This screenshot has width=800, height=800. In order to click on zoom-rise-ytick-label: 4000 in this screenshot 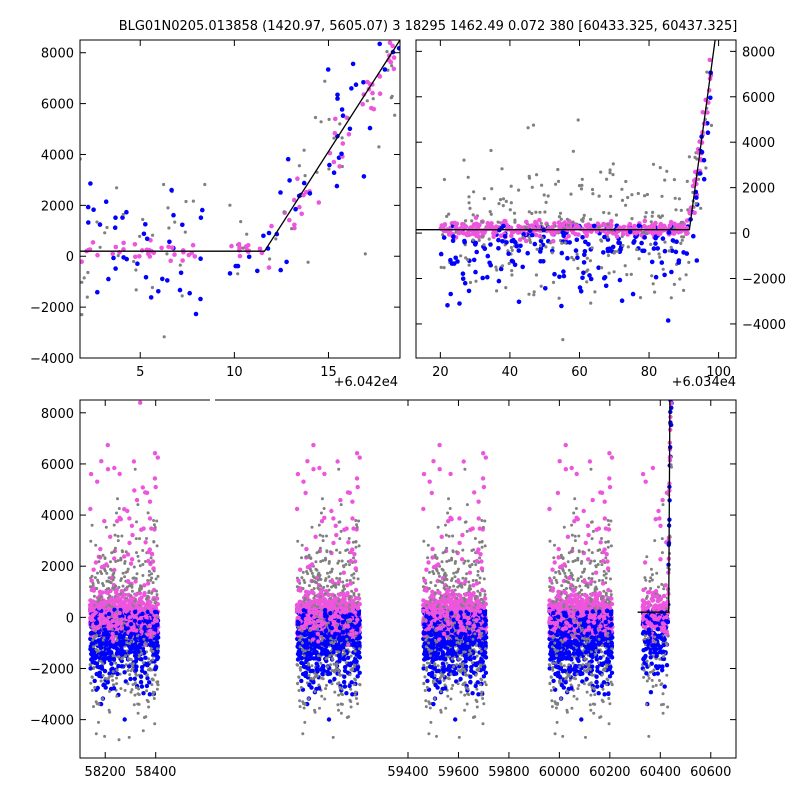, I will do `click(758, 143)`.